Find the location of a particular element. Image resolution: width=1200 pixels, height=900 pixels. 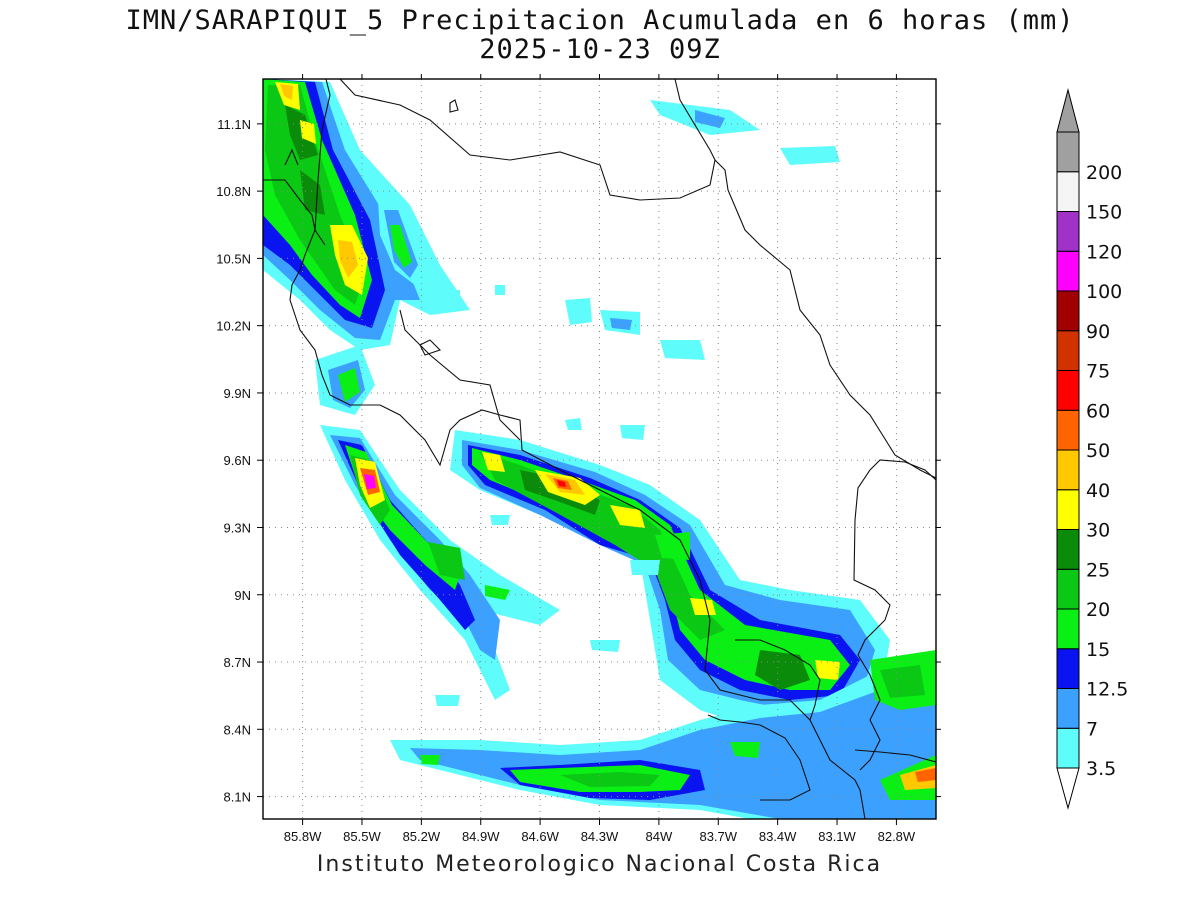

x-tick-label: 85.5W is located at coordinates (362, 836).